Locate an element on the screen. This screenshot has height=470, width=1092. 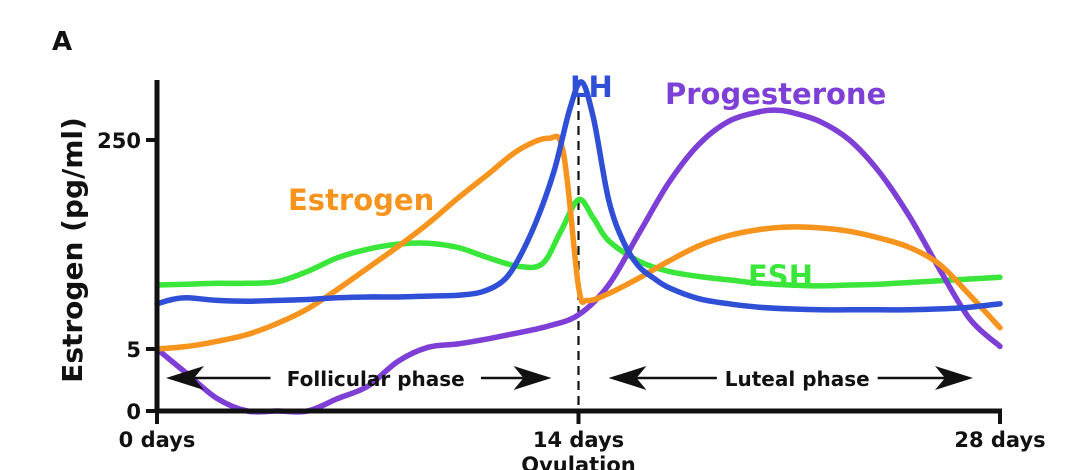
phase-luteal-phase: Luteal phase is located at coordinates (790, 378).